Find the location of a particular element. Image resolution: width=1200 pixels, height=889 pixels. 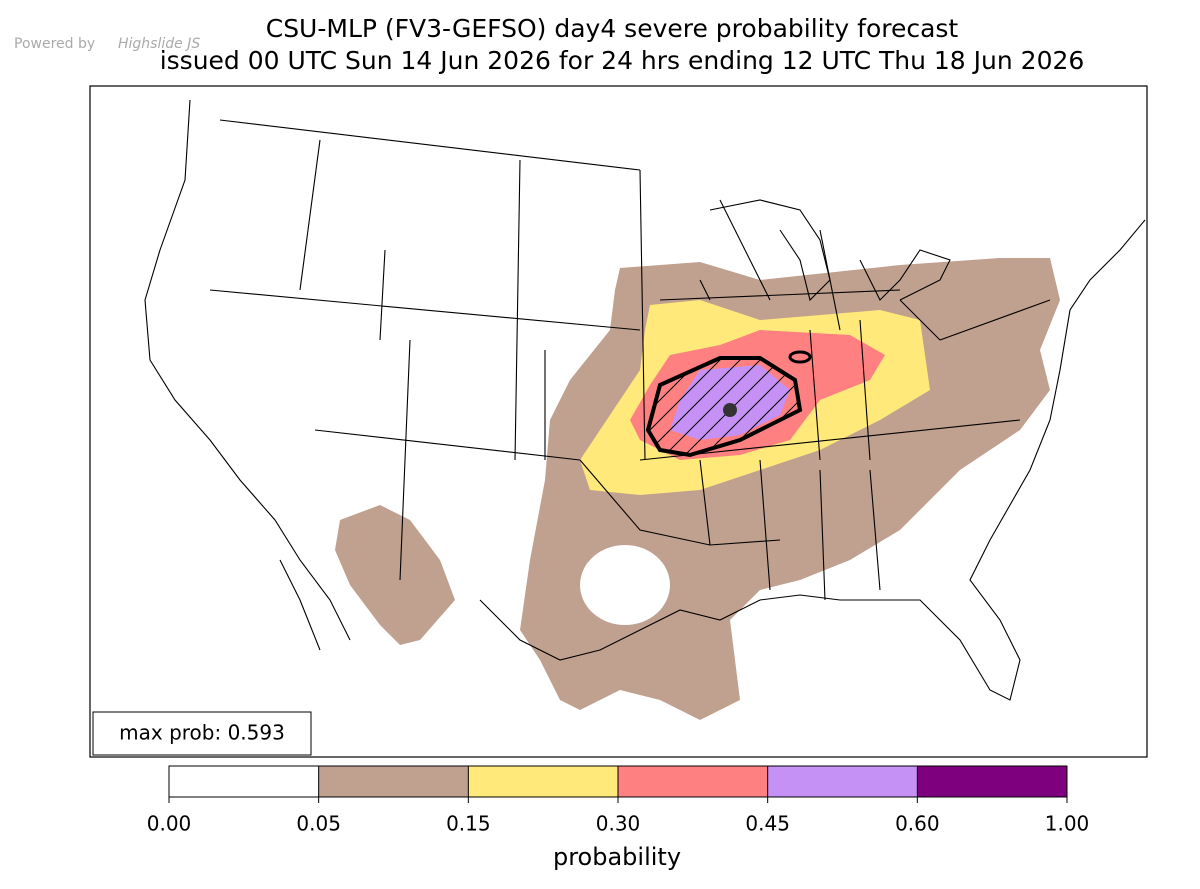

tick-label: 1.00 is located at coordinates (1067, 824).